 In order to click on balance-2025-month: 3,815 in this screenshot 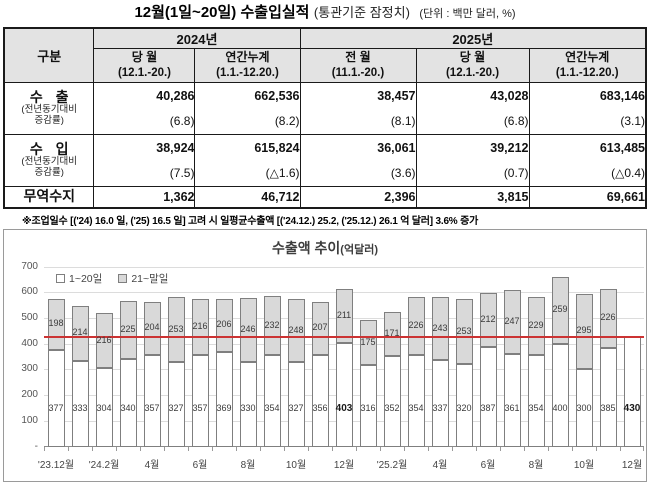, I will do `click(472, 197)`.